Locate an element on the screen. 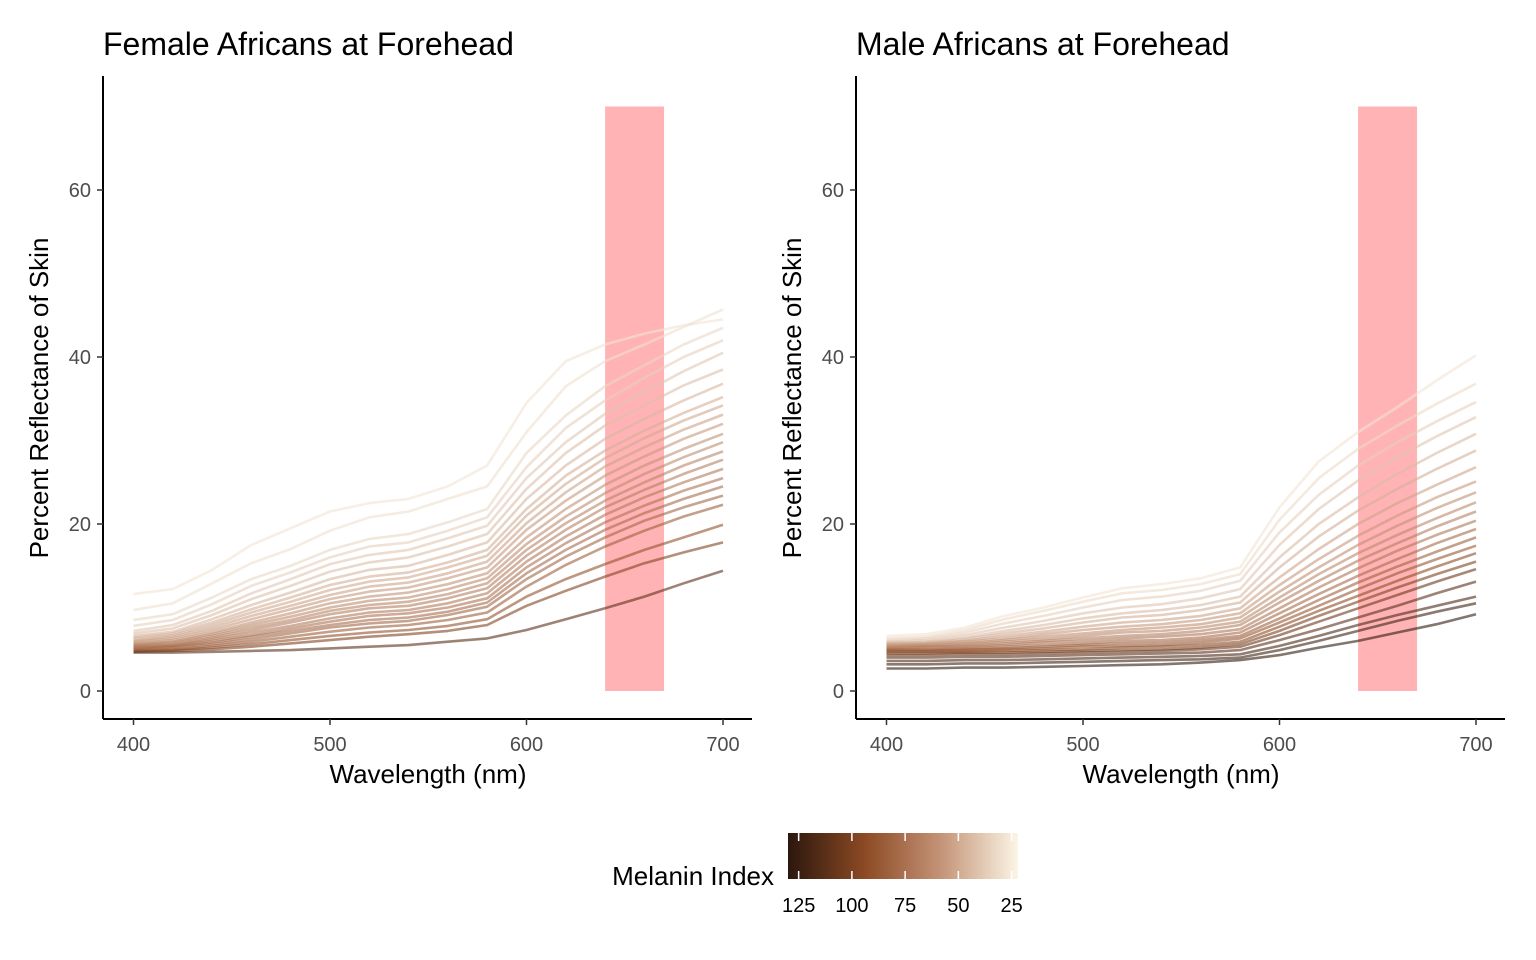 The height and width of the screenshot is (960, 1536). female-series-lines is located at coordinates (428, 481).